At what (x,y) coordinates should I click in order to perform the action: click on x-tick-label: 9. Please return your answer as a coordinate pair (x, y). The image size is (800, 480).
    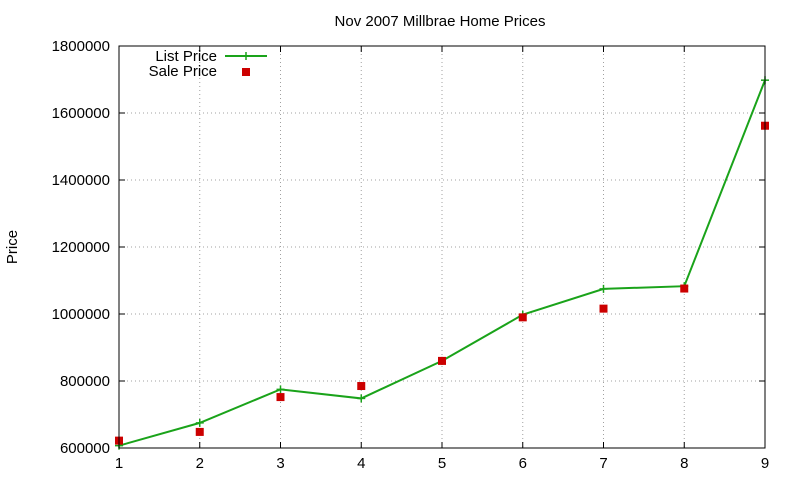
    Looking at the image, I should click on (765, 463).